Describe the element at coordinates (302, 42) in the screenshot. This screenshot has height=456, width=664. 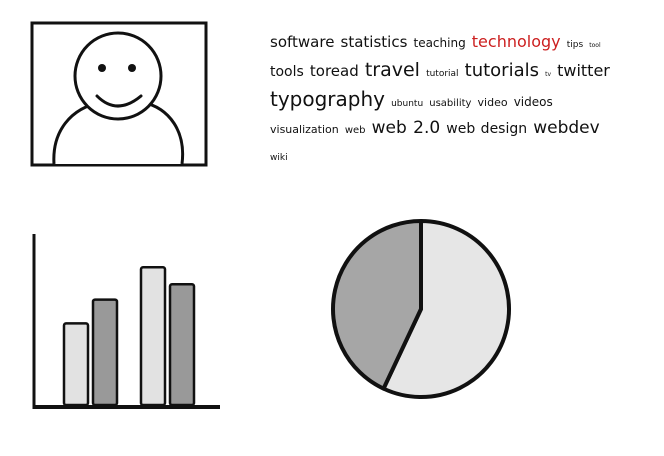
I see `tag-link-software: software` at that location.